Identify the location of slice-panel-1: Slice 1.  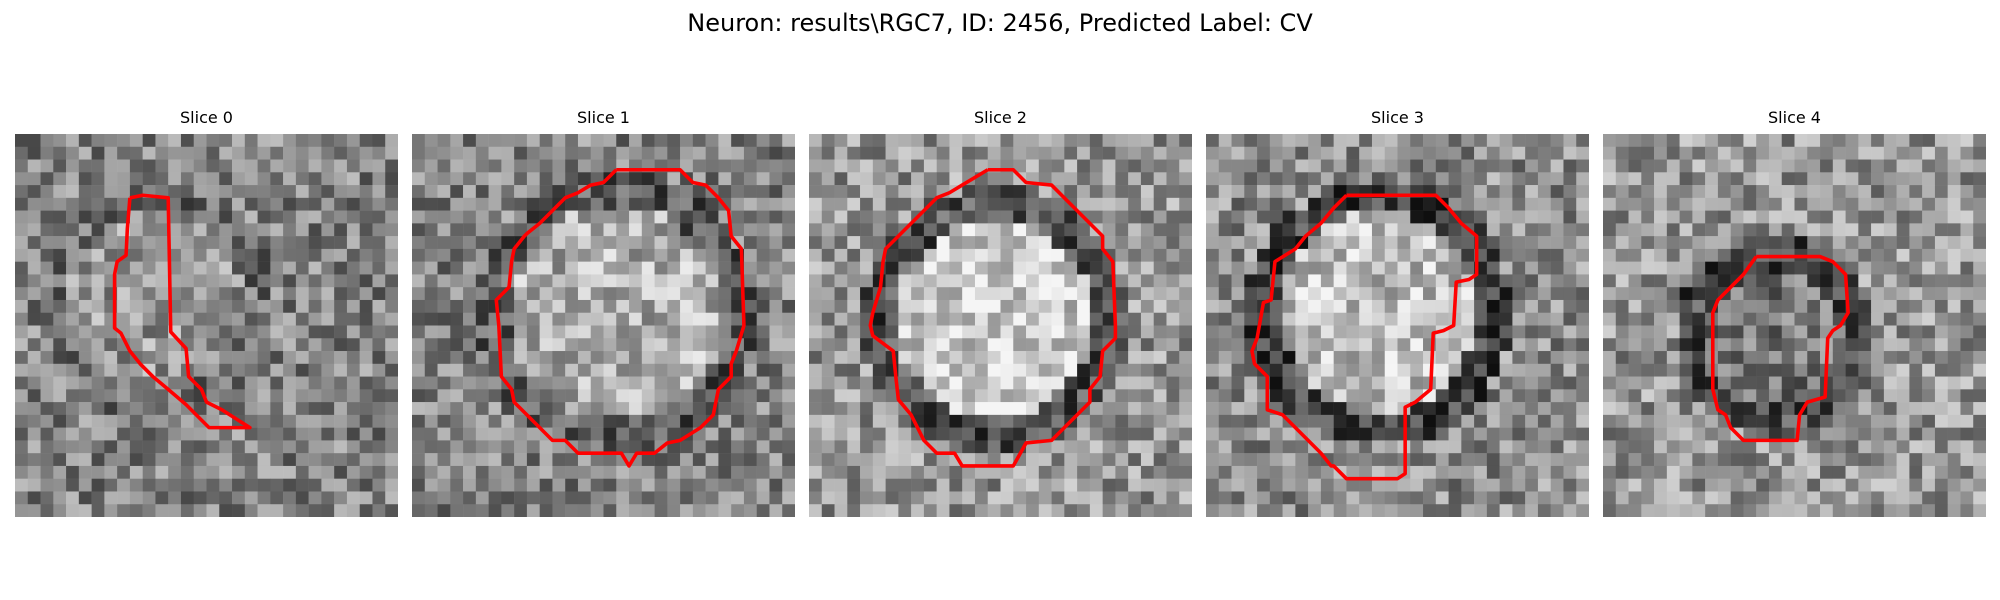
(603, 314).